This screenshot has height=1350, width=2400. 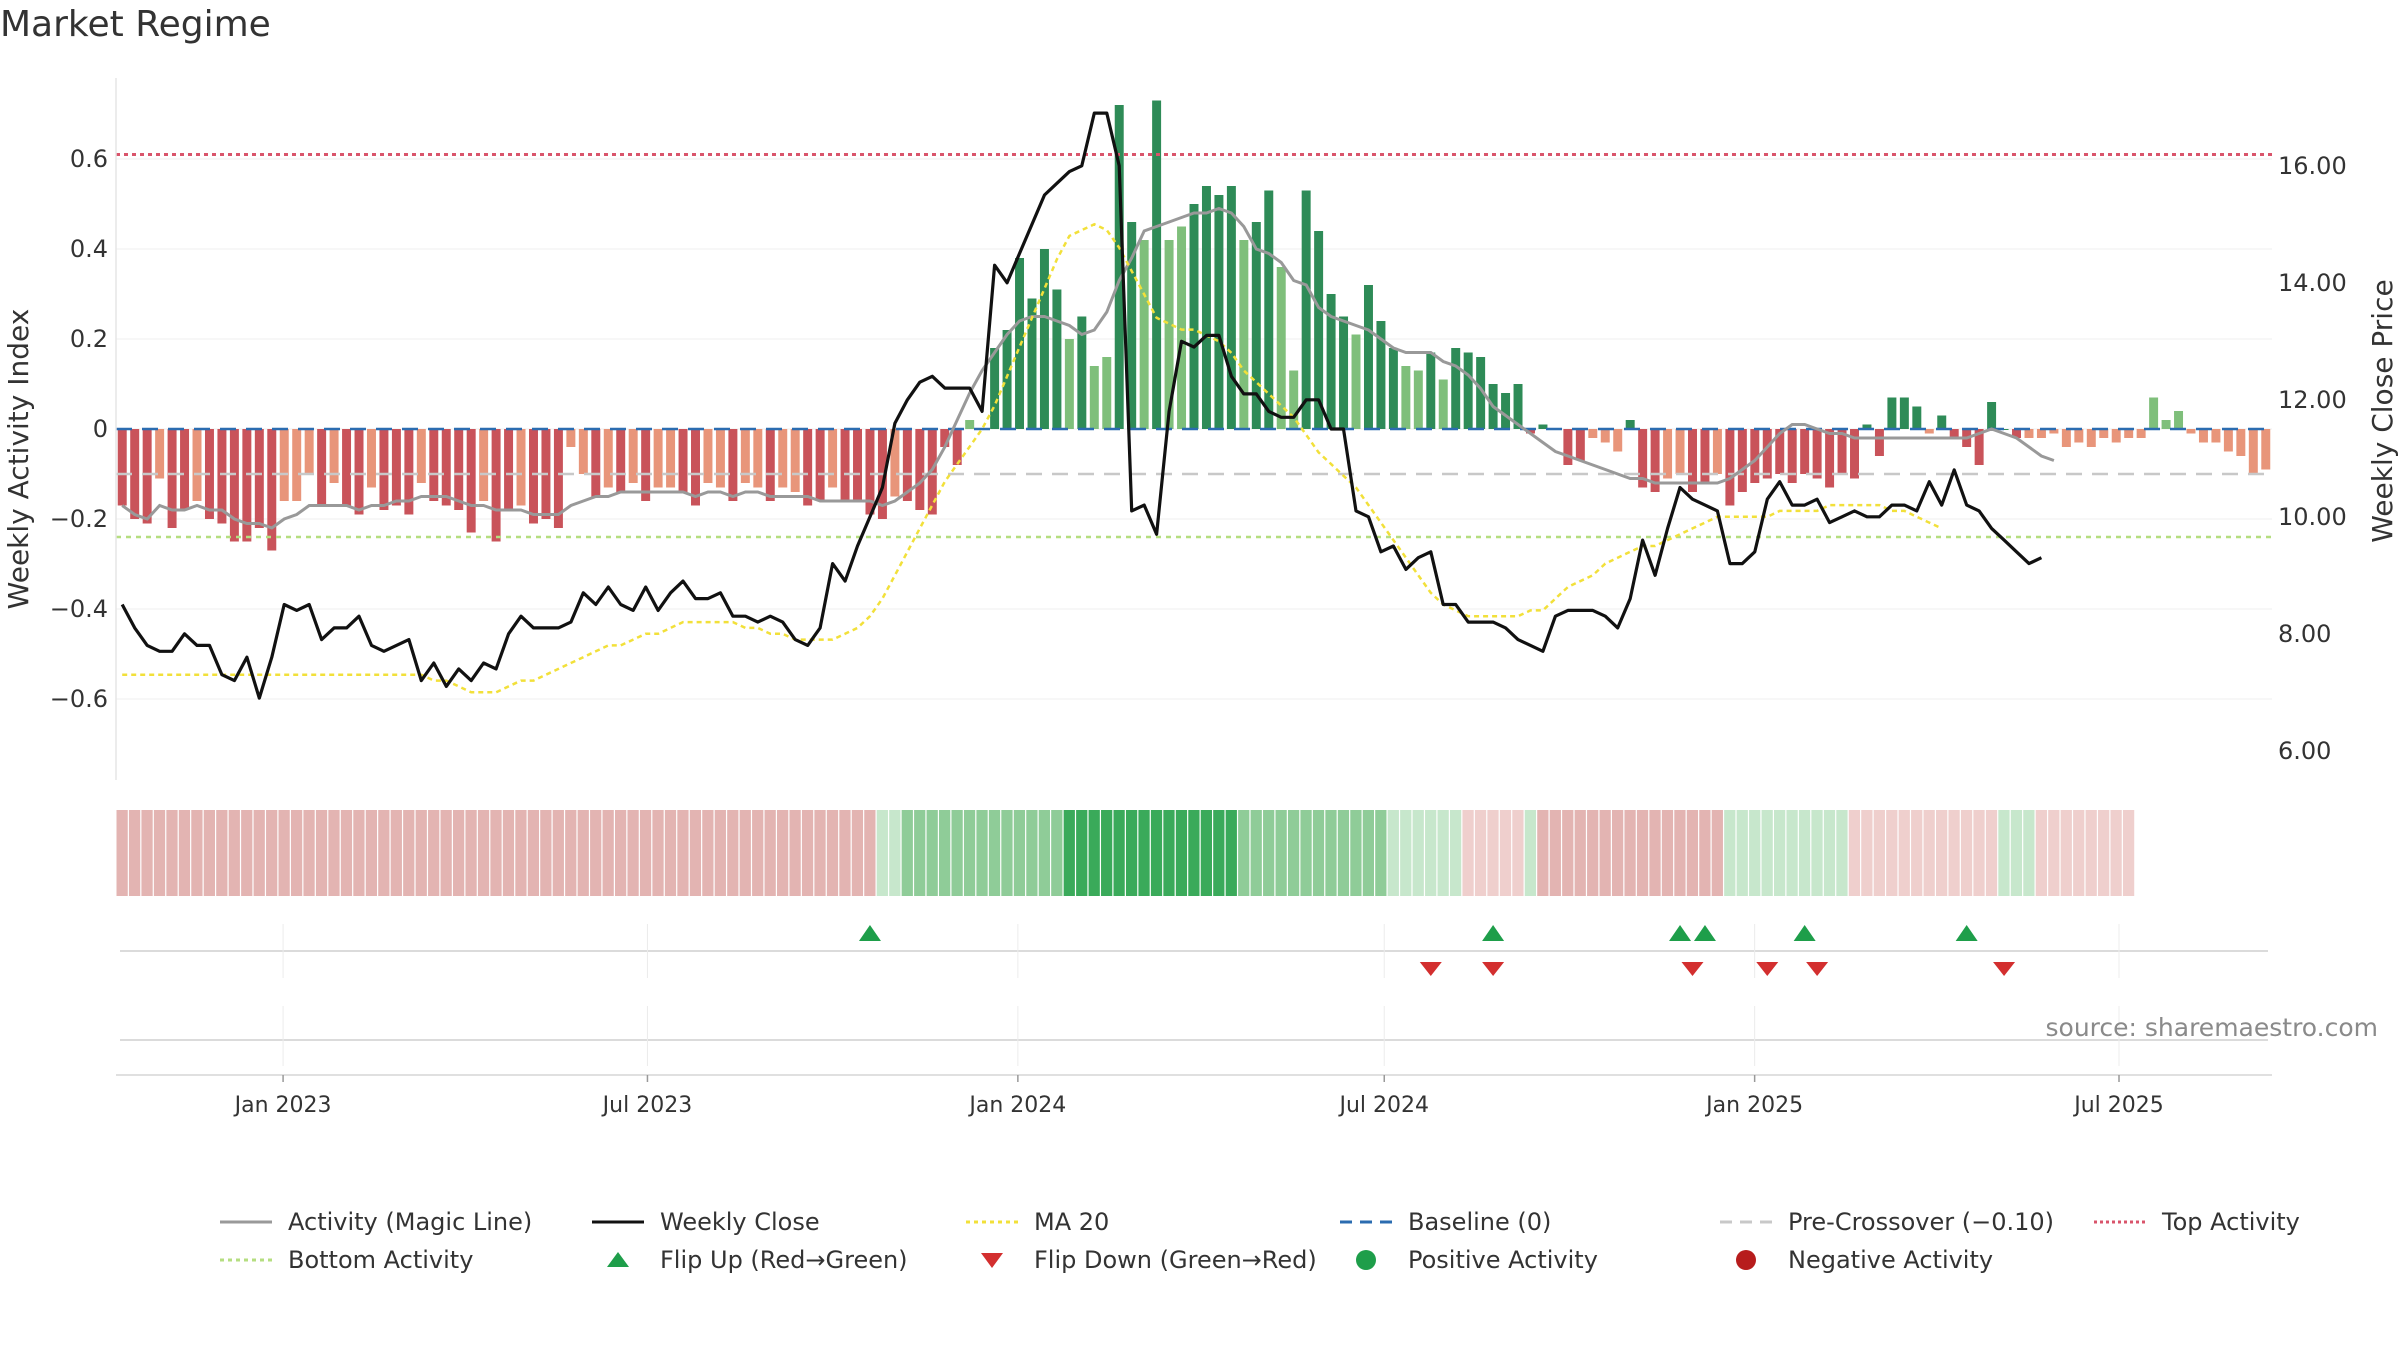 I want to click on y2-tick-label: 14.00, so click(x=2312, y=283).